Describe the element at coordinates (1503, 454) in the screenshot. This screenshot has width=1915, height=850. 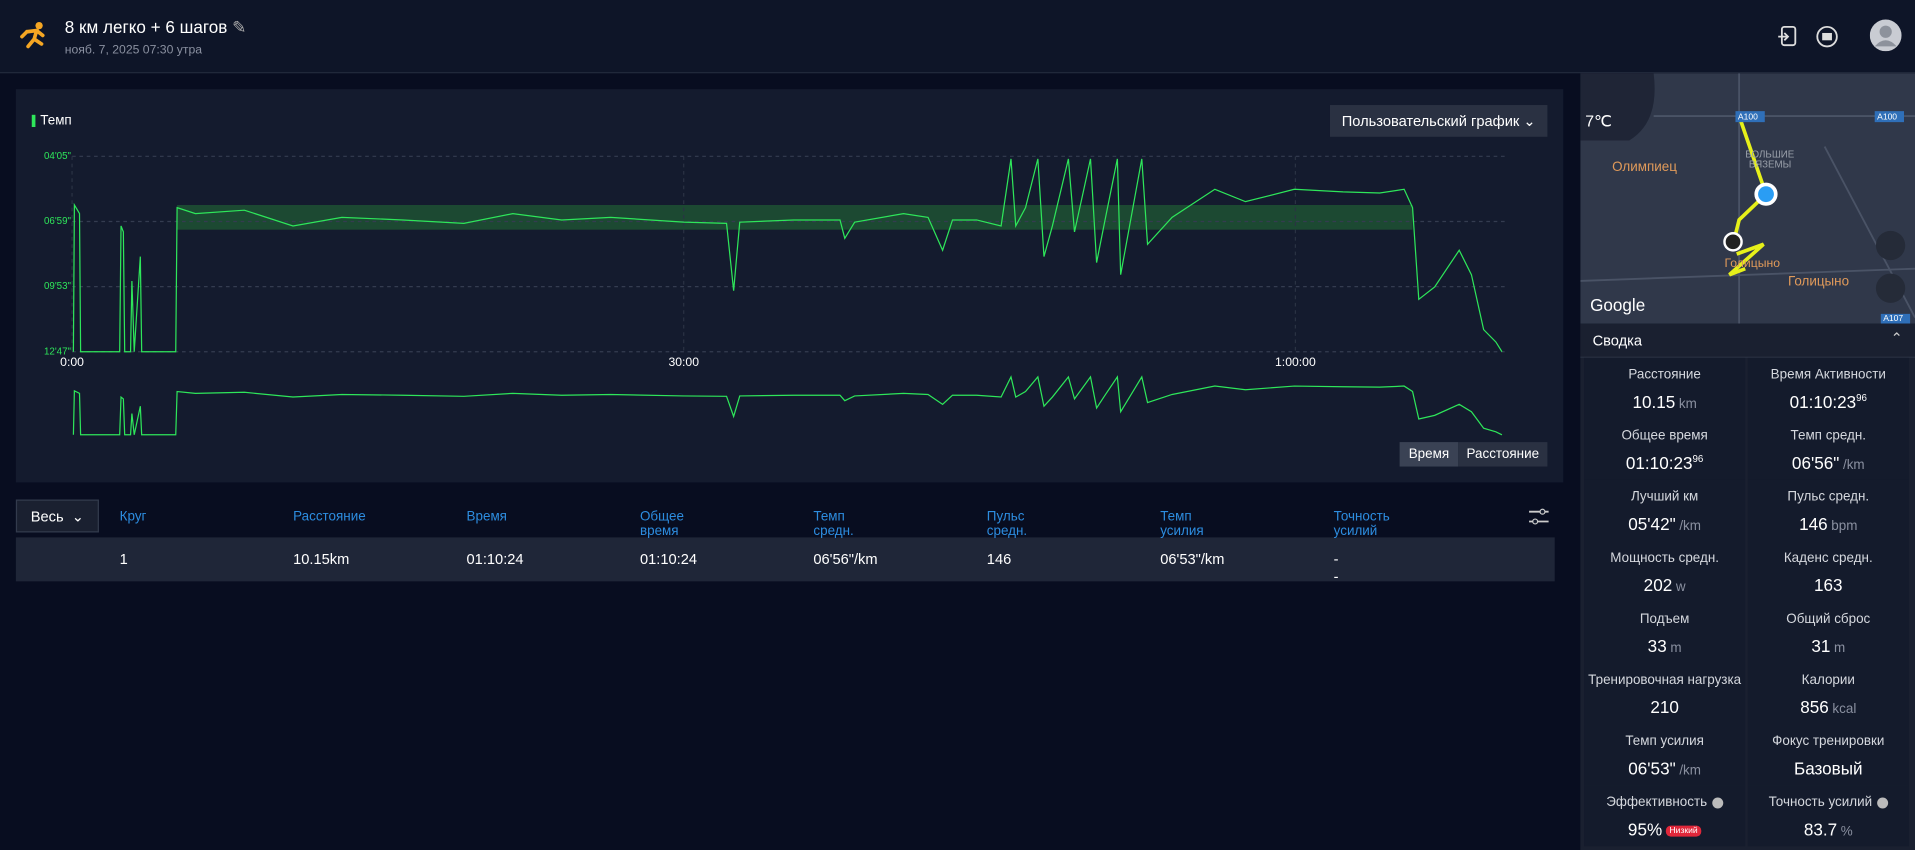
I see `distance-toggle: Расстояние` at that location.